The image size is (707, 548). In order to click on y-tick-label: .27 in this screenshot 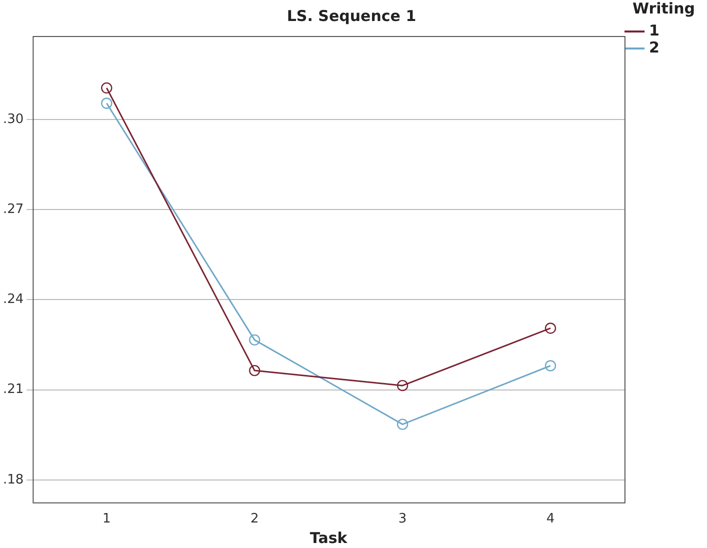, I will do `click(13, 209)`.